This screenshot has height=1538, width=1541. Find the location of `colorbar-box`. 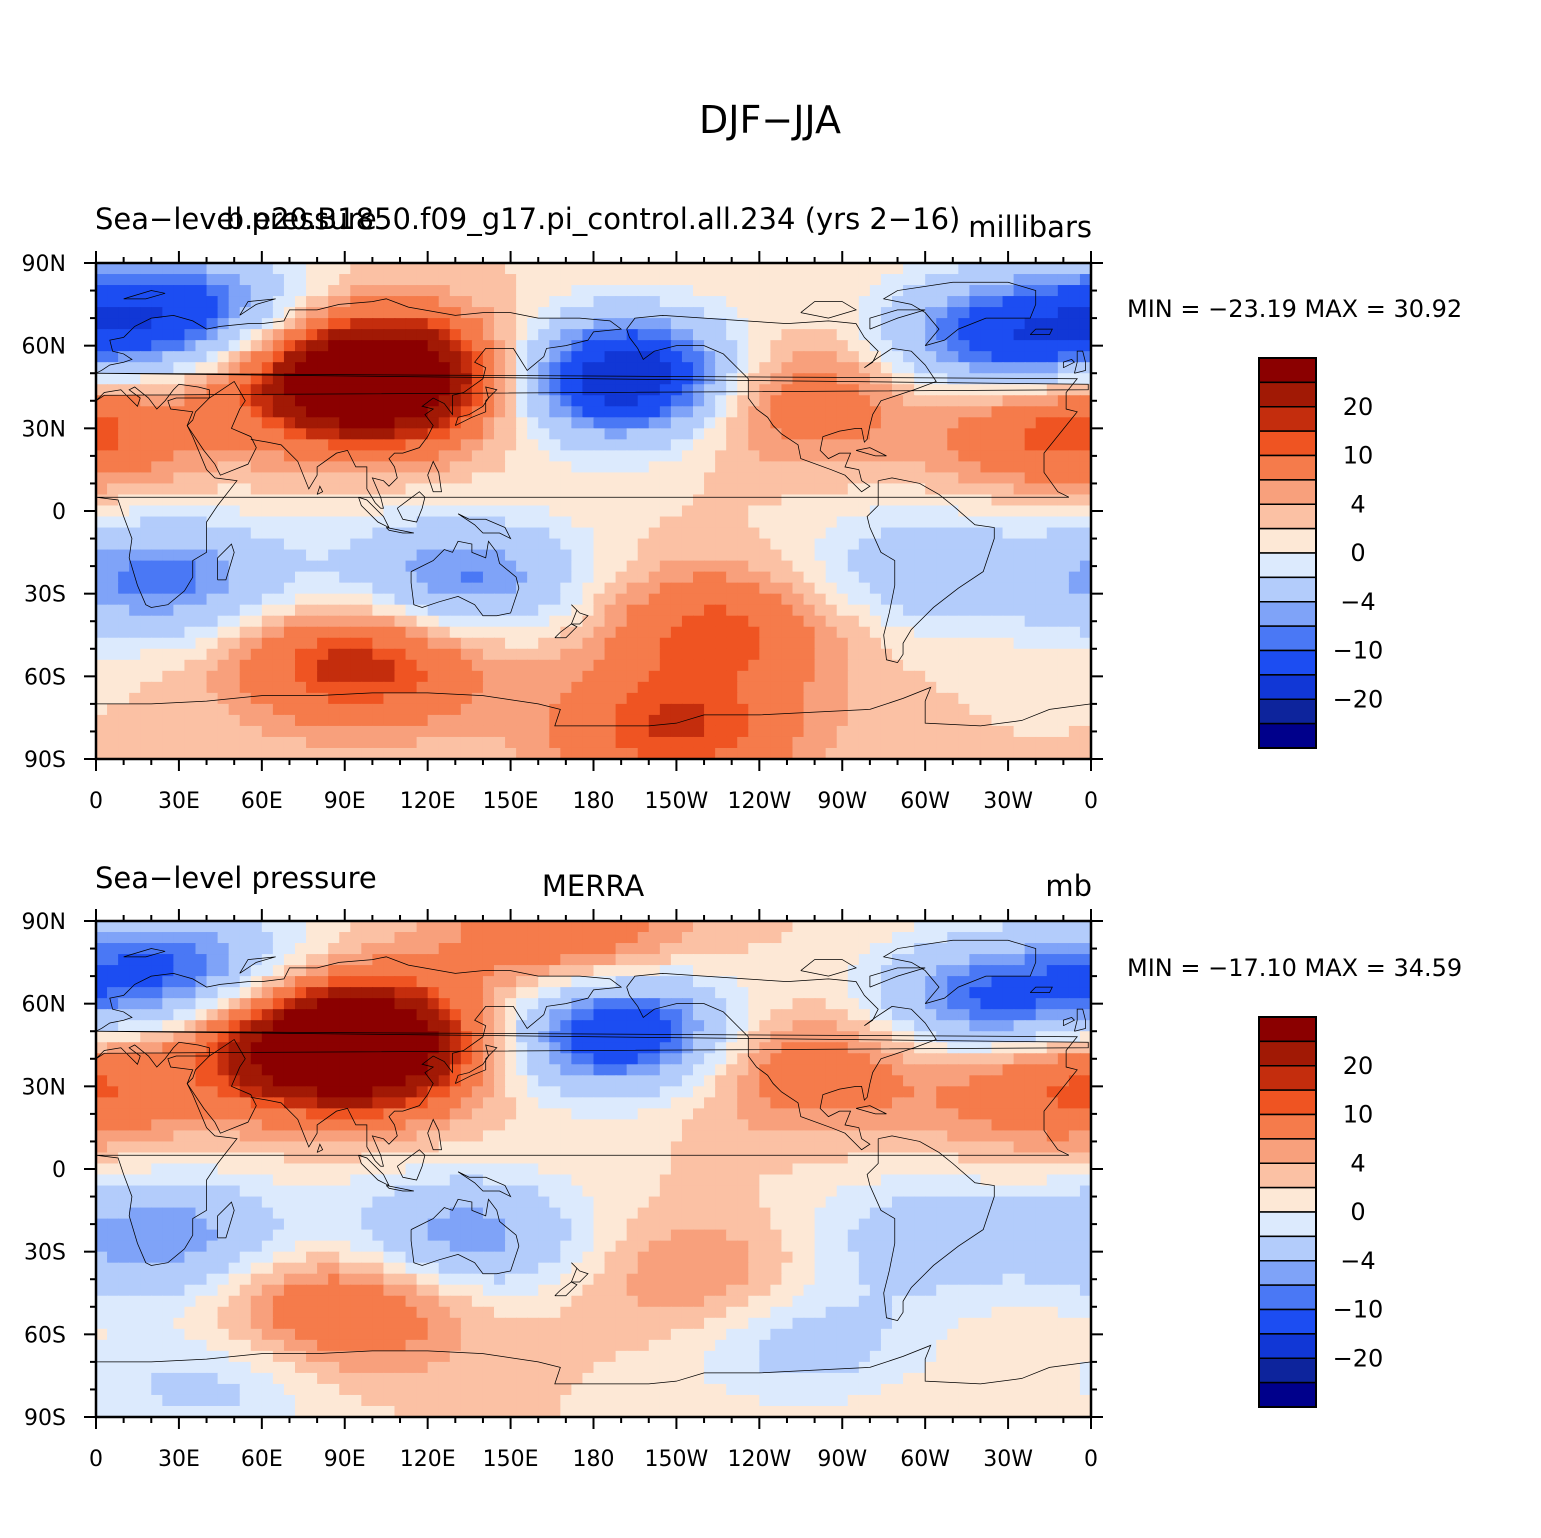

colorbar-box is located at coordinates (1287, 662).